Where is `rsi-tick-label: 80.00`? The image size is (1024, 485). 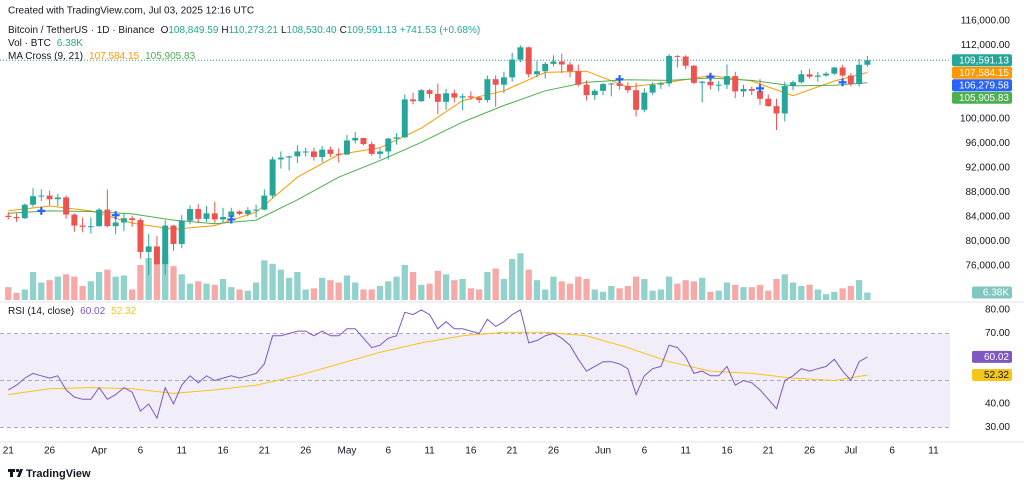 rsi-tick-label: 80.00 is located at coordinates (997, 310).